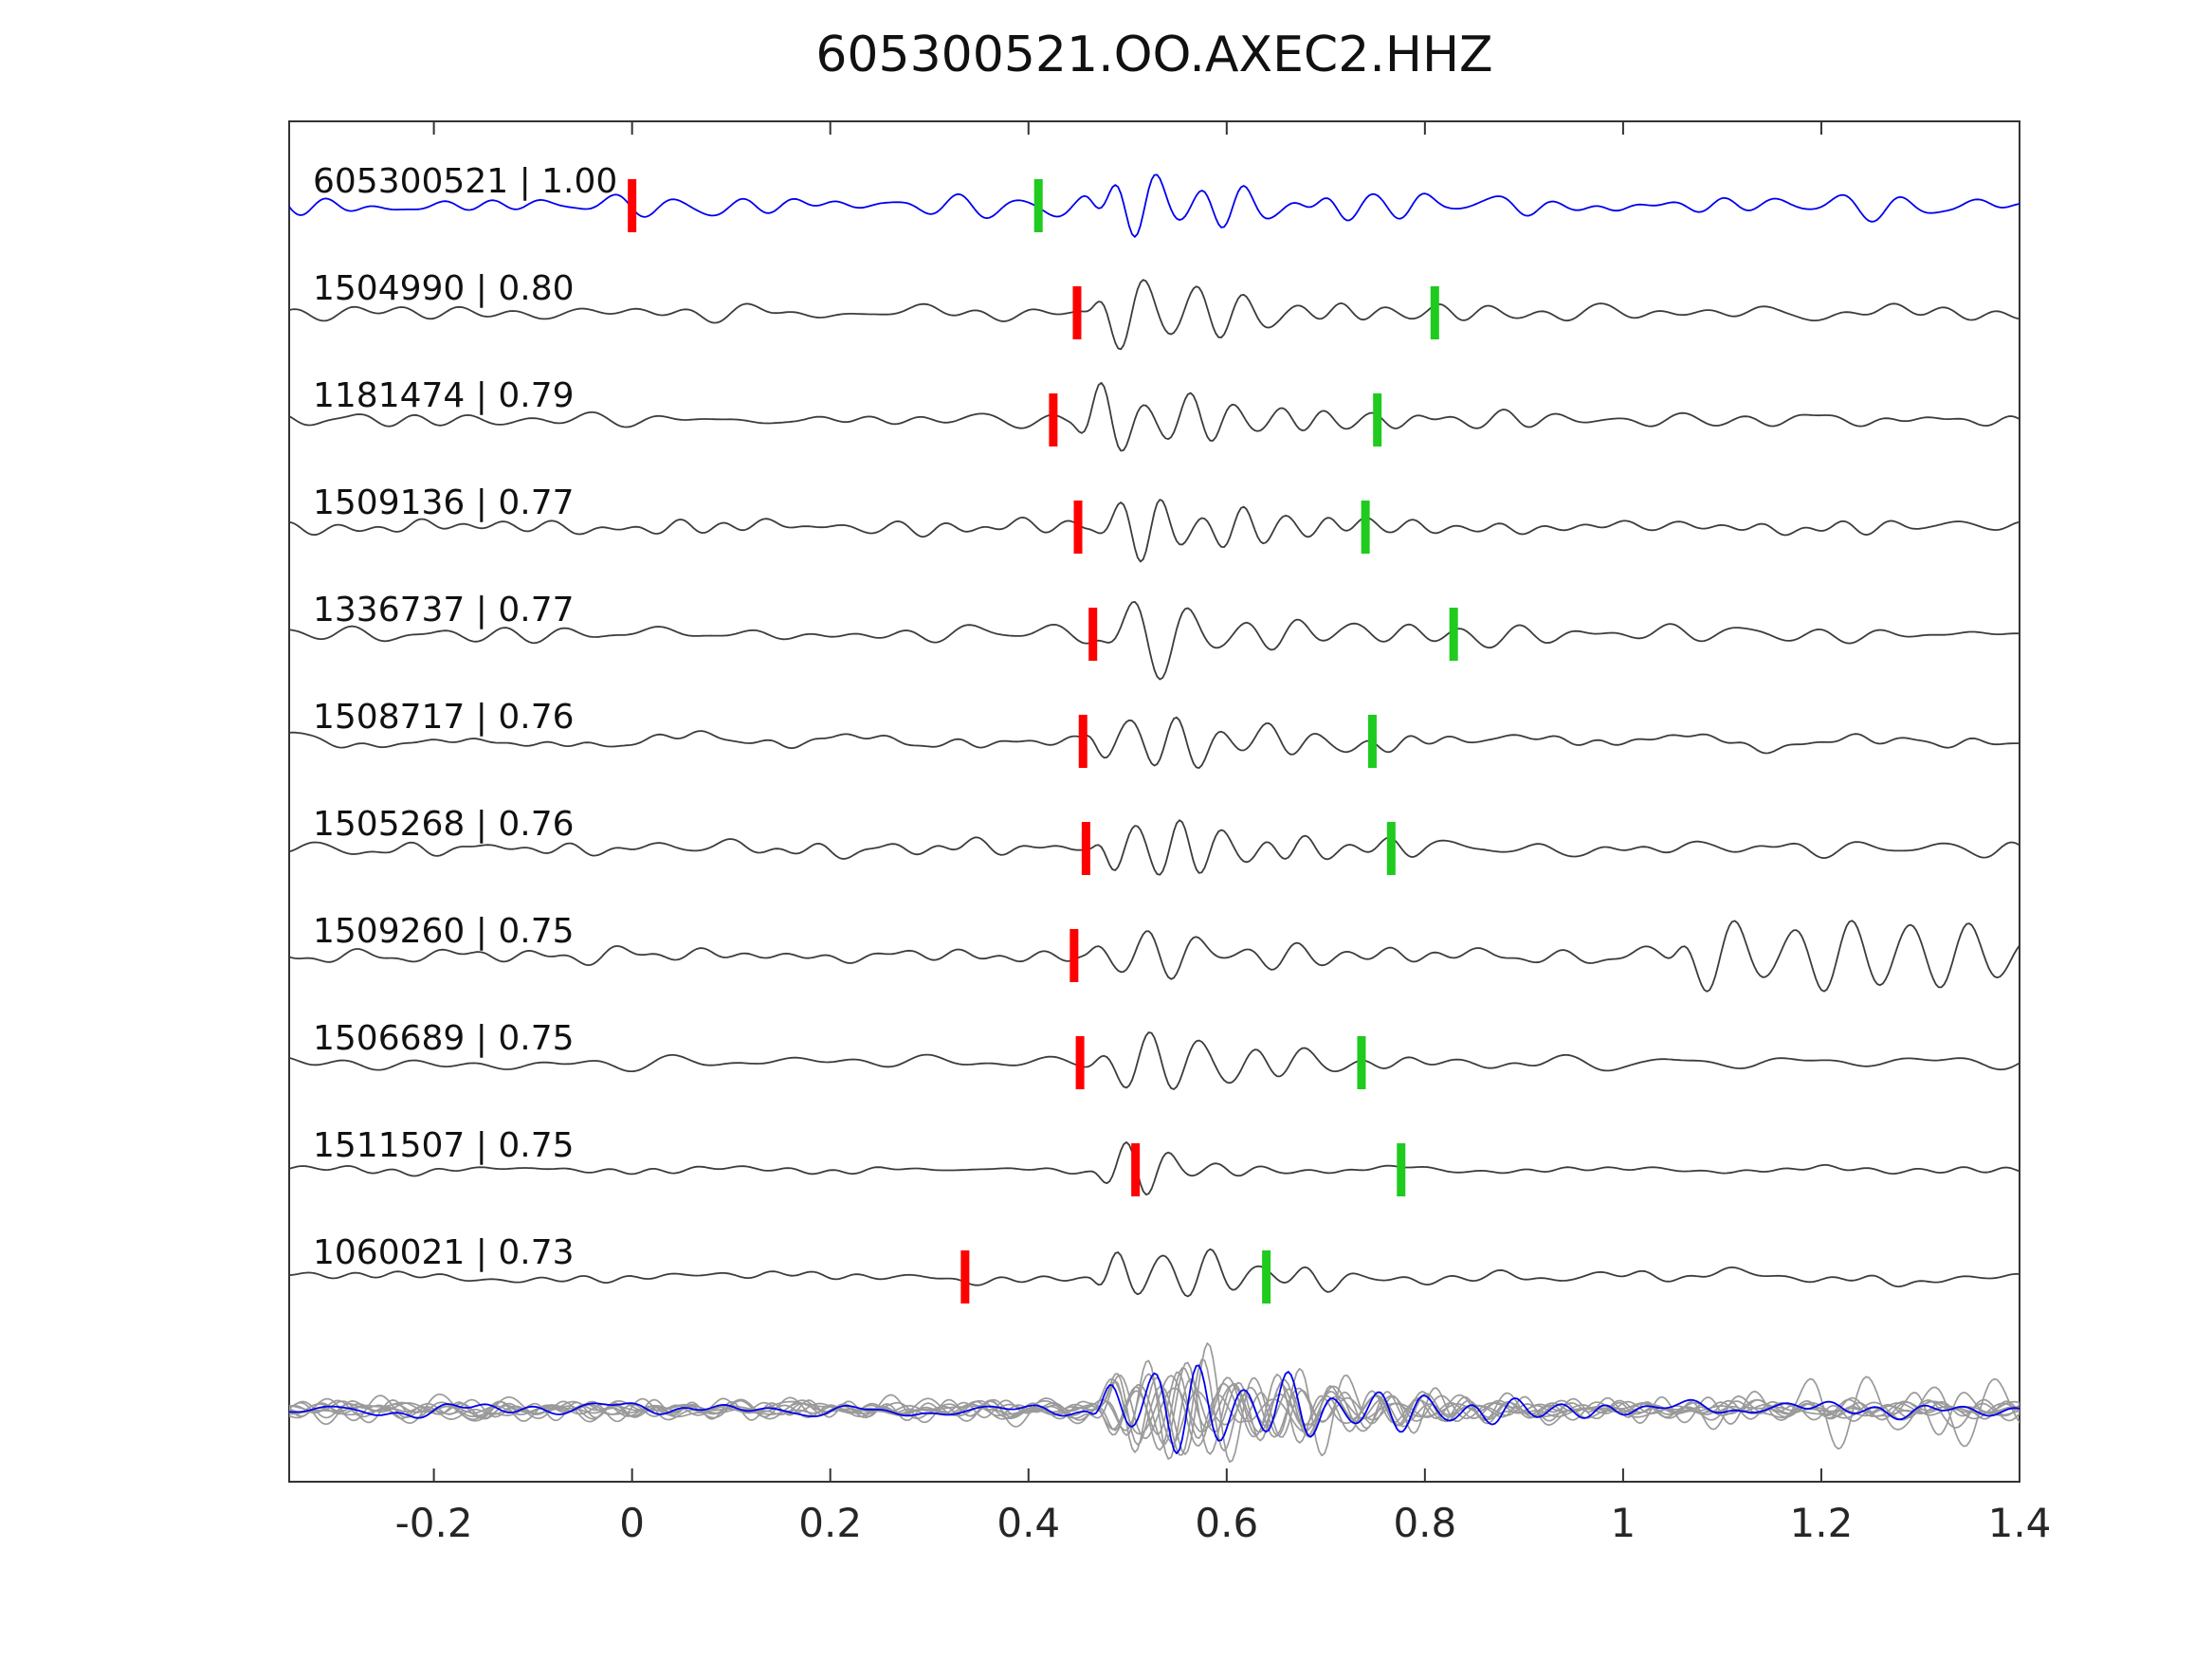  What do you see at coordinates (444, 288) in the screenshot?
I see `trace-label: 1504990 | 0.80` at bounding box center [444, 288].